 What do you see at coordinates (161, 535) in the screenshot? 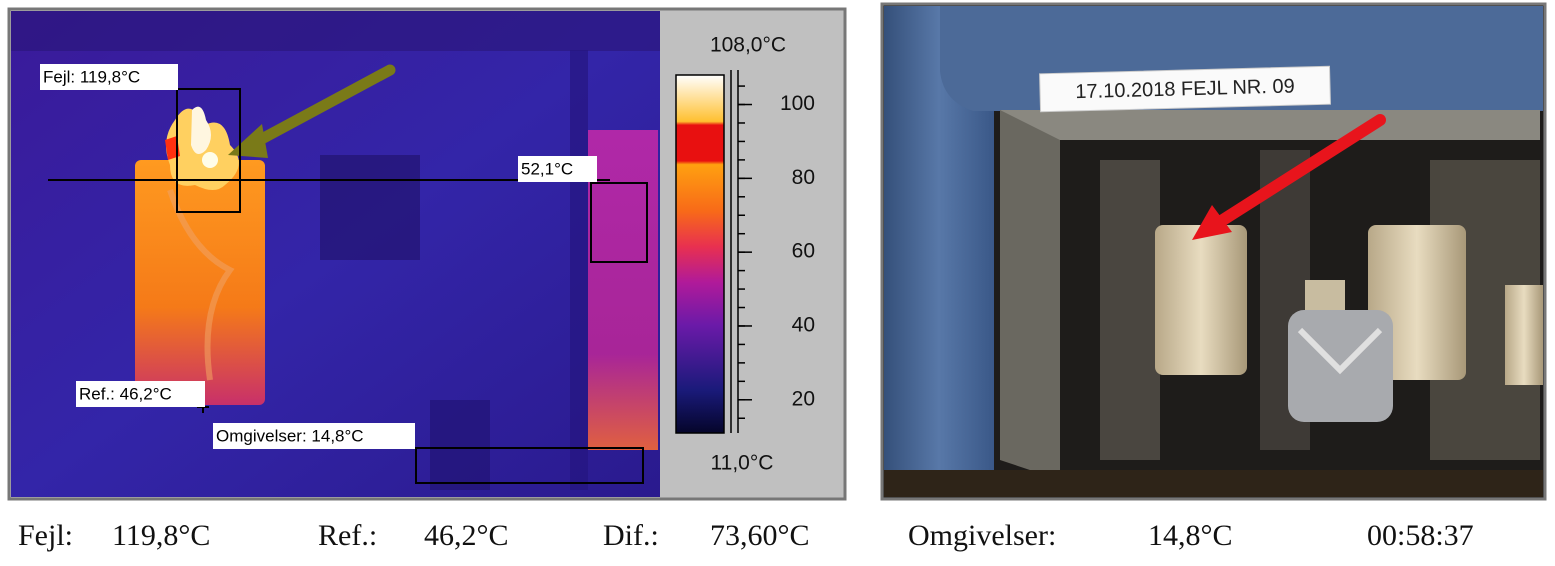
I see `footer-value: 119,8°C` at bounding box center [161, 535].